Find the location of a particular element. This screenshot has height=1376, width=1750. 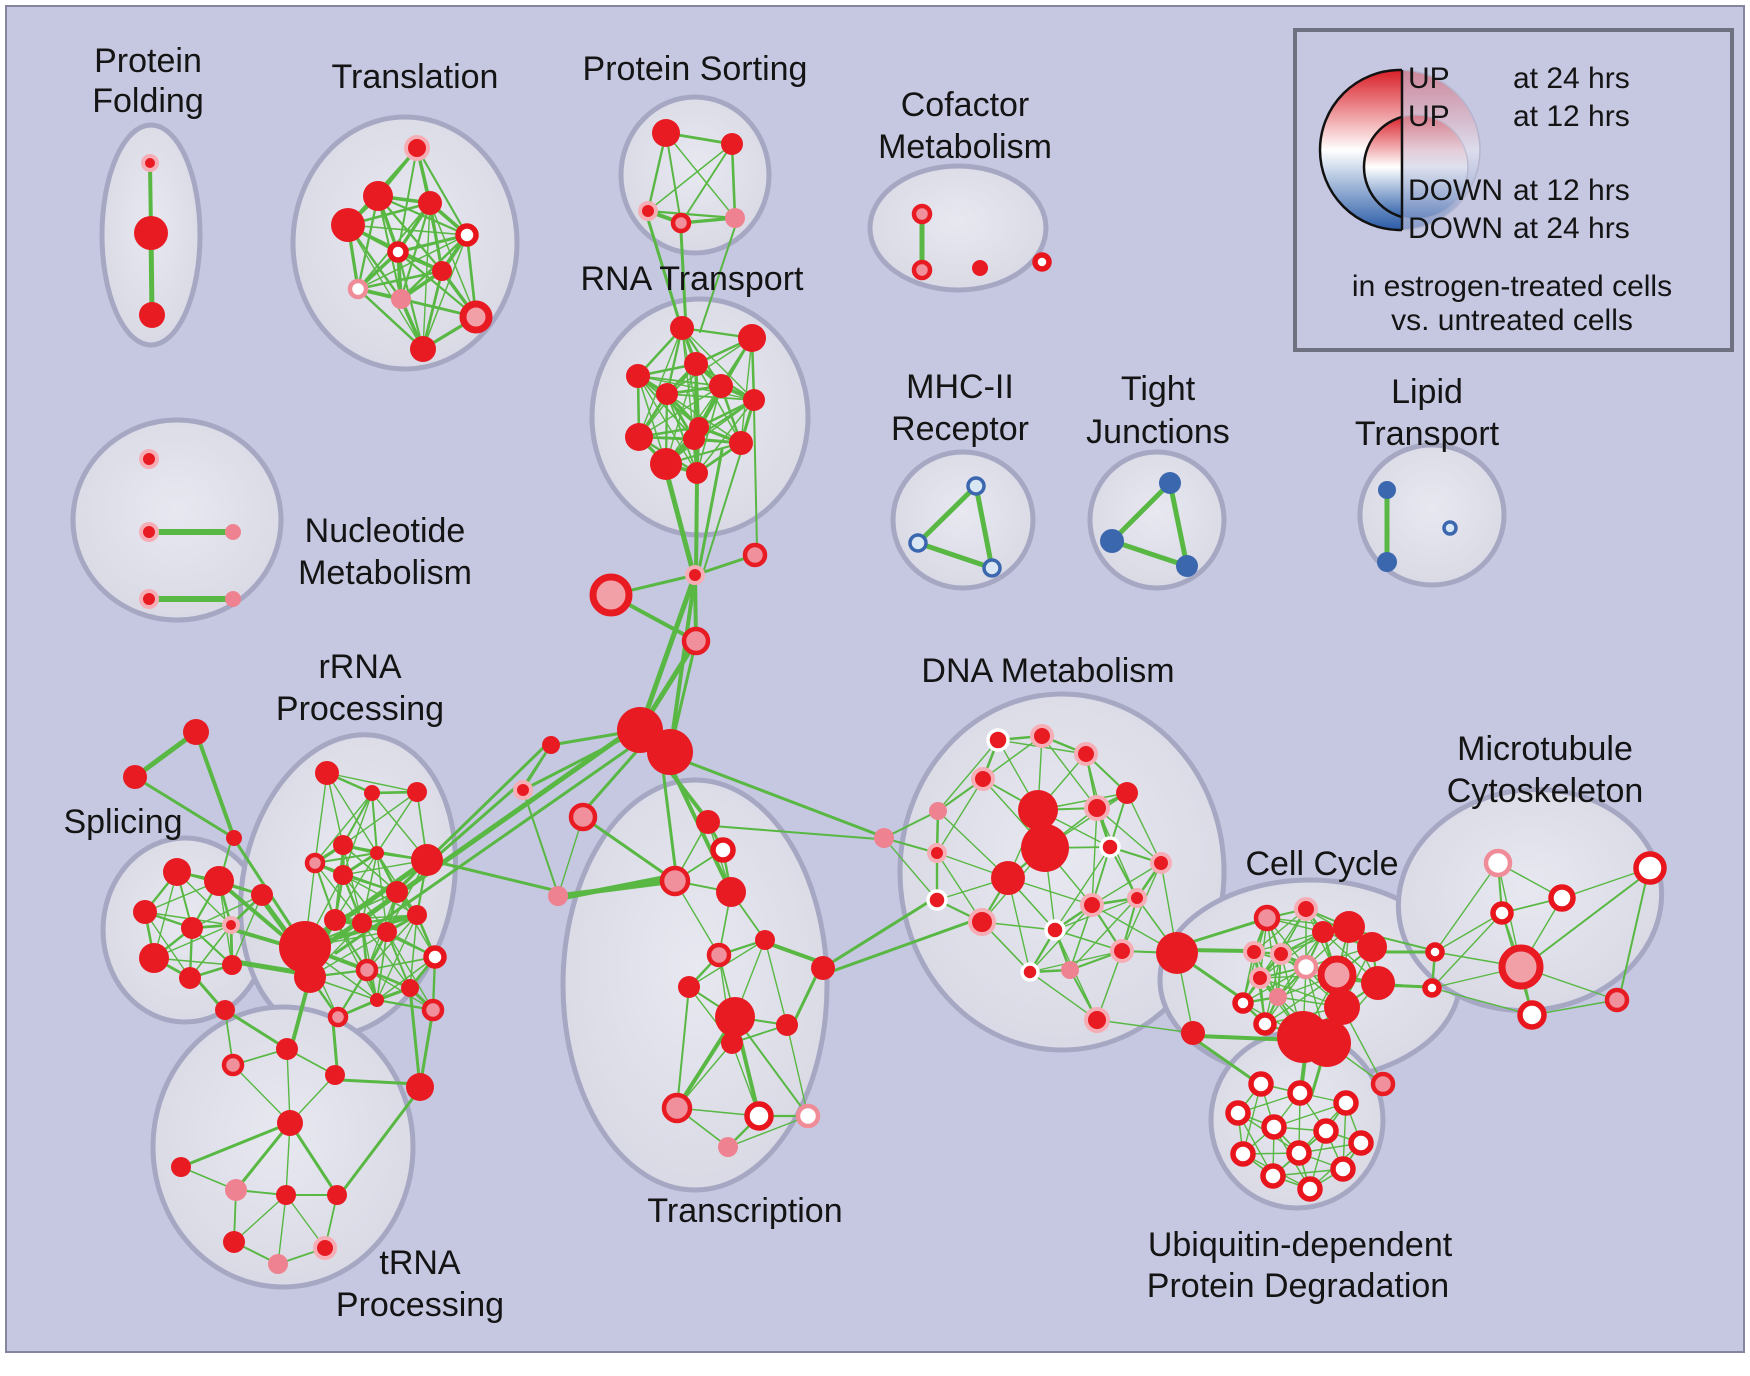

legend-time-2: at 12 hrs is located at coordinates (1571, 190).